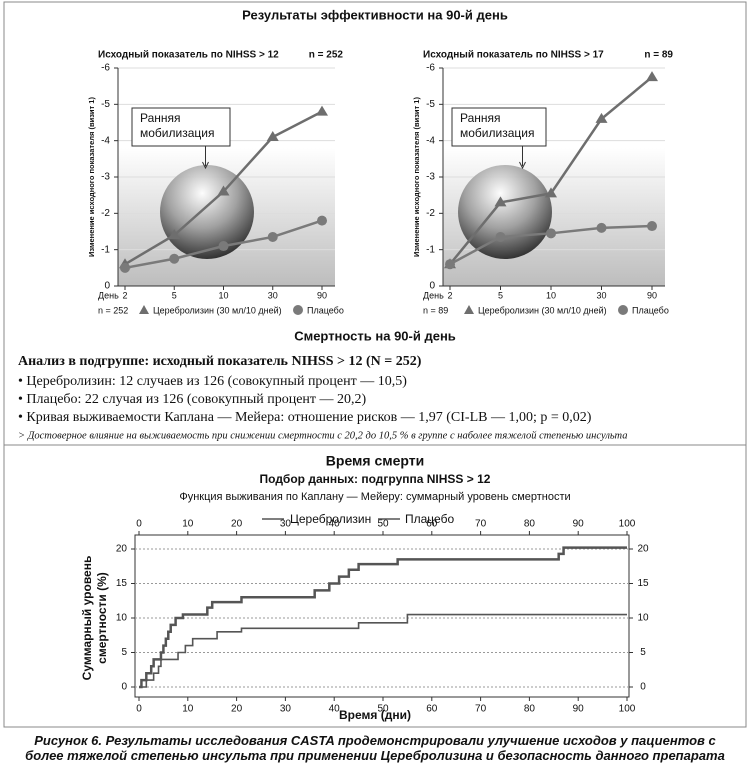 The width and height of the screenshot is (750, 783). What do you see at coordinates (87, 618) in the screenshot?
I see `y-label: Суммарный уровень` at bounding box center [87, 618].